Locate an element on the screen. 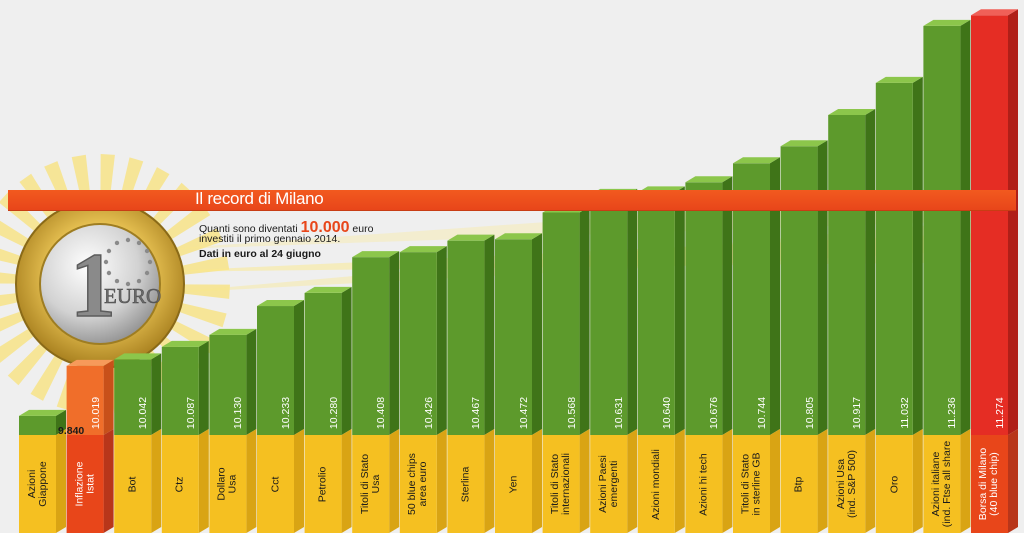 The height and width of the screenshot is (533, 1024). category-label-text: Azioni Paesi emergenti is located at coordinates (608, 484).